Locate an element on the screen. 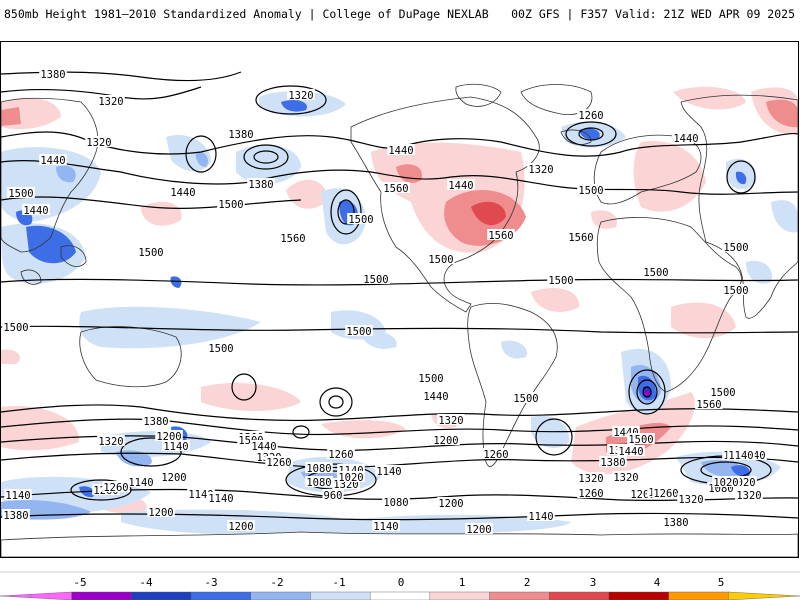  contour-label: 960 is located at coordinates (333, 496).